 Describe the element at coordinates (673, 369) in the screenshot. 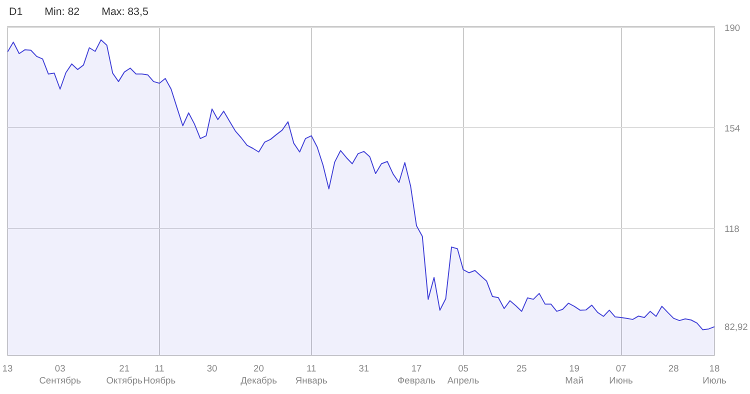

I see `x-tick-label: 28` at that location.